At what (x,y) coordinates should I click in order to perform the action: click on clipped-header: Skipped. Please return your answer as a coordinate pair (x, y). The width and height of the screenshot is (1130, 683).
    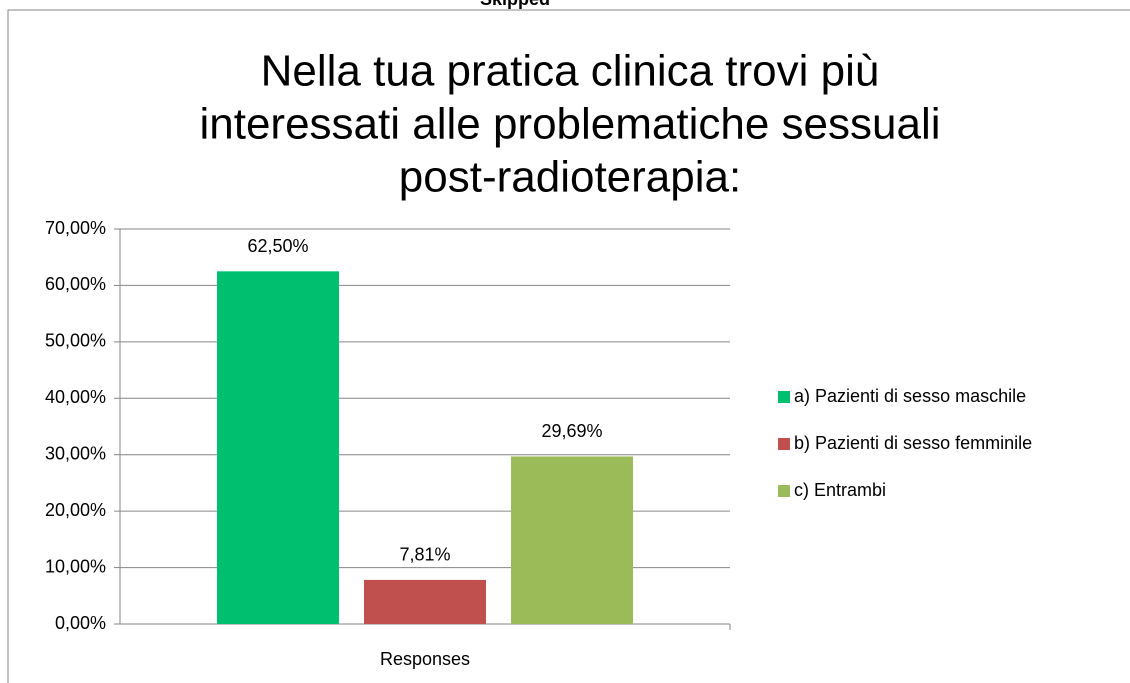
    Looking at the image, I should click on (515, 4).